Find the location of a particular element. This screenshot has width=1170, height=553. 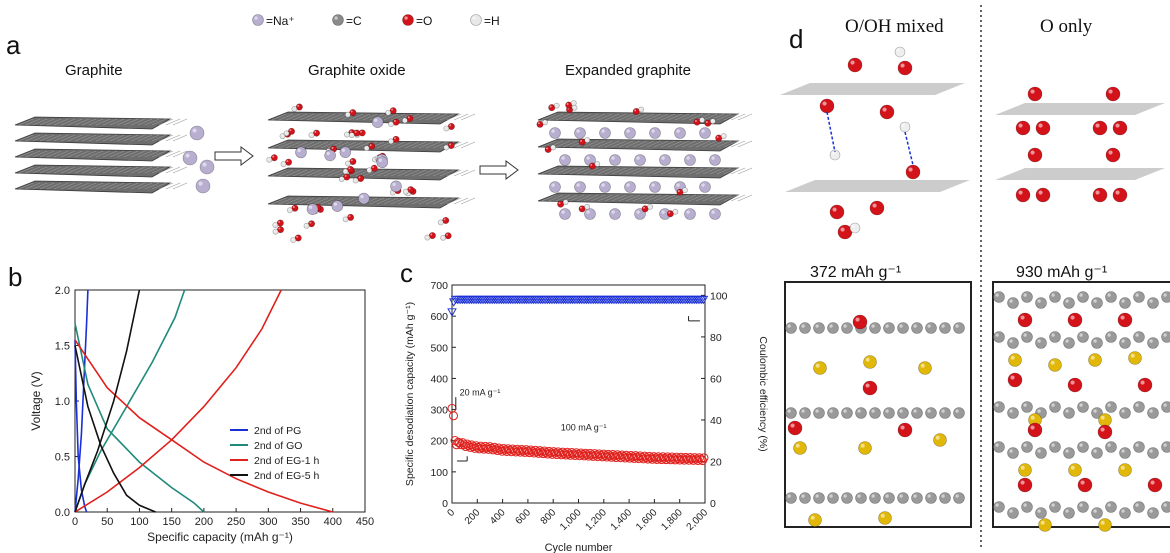

eg-sheet-2-ridge is located at coordinates (654, 171).